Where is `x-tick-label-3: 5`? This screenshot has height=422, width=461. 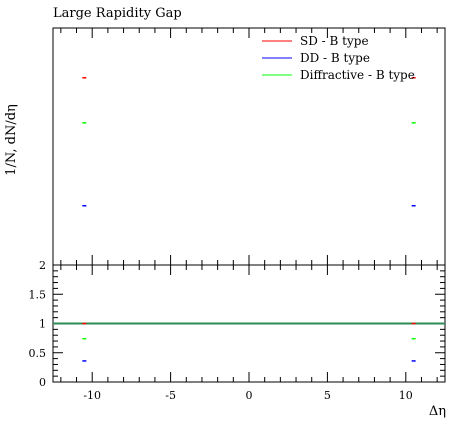 x-tick-label-3: 5 is located at coordinates (327, 395).